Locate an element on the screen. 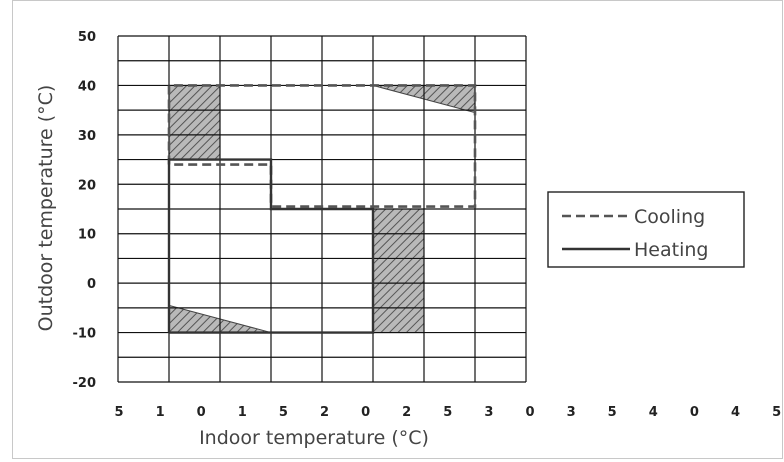 This screenshot has height=462, width=784. y-tick-label: -20 is located at coordinates (85, 383).